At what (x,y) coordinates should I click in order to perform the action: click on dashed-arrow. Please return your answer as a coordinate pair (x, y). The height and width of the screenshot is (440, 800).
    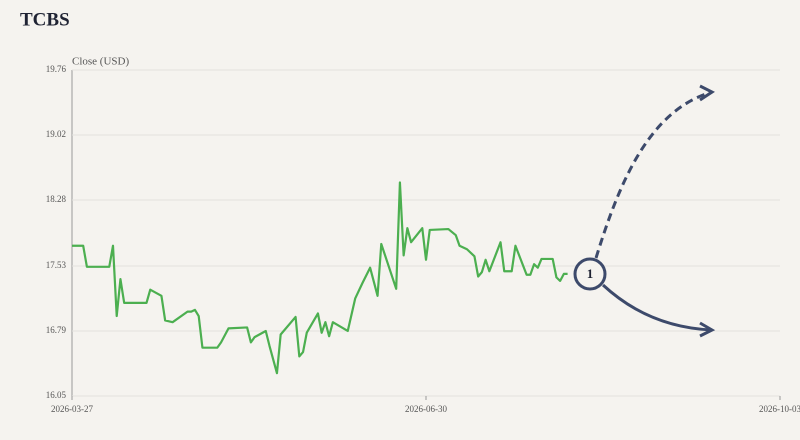
    Looking at the image, I should click on (653, 174).